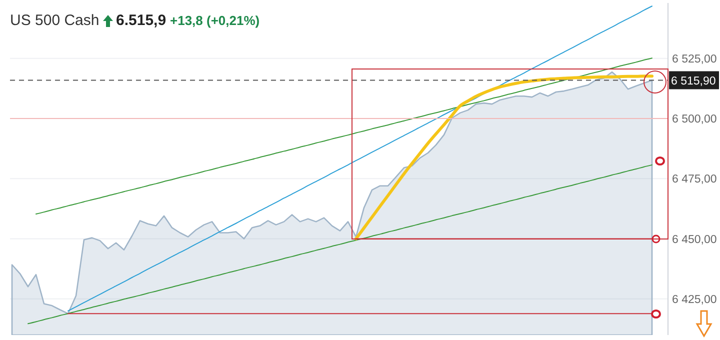  I want to click on annotation: 6.515,9, so click(141, 20).